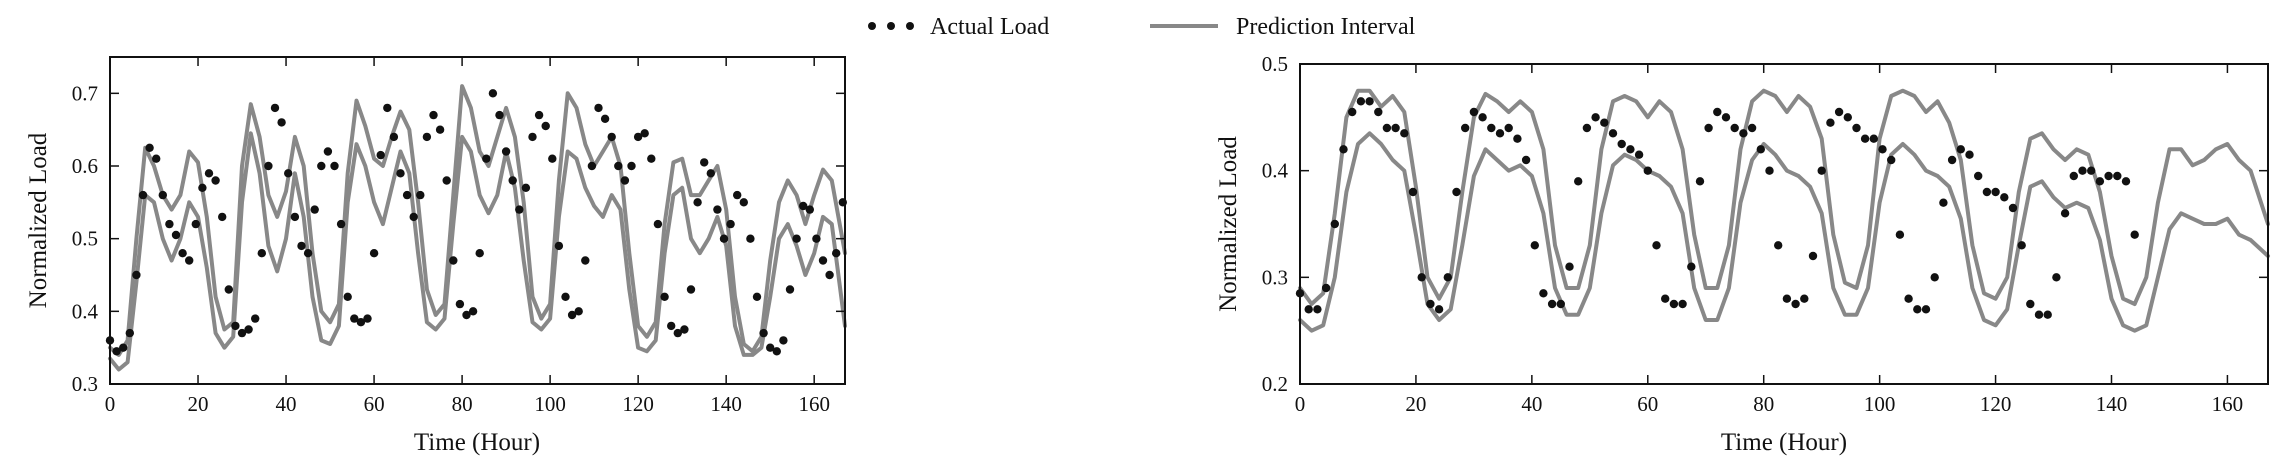  What do you see at coordinates (550, 404) in the screenshot?
I see `left-xtick-label: 100` at bounding box center [550, 404].